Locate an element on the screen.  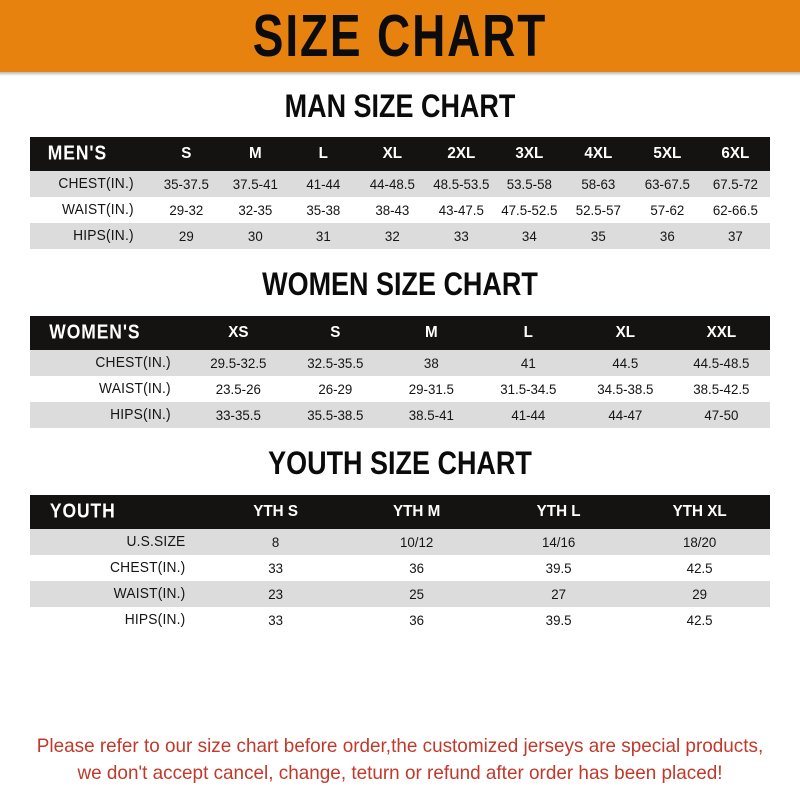
women-cell: 41 is located at coordinates (528, 363).